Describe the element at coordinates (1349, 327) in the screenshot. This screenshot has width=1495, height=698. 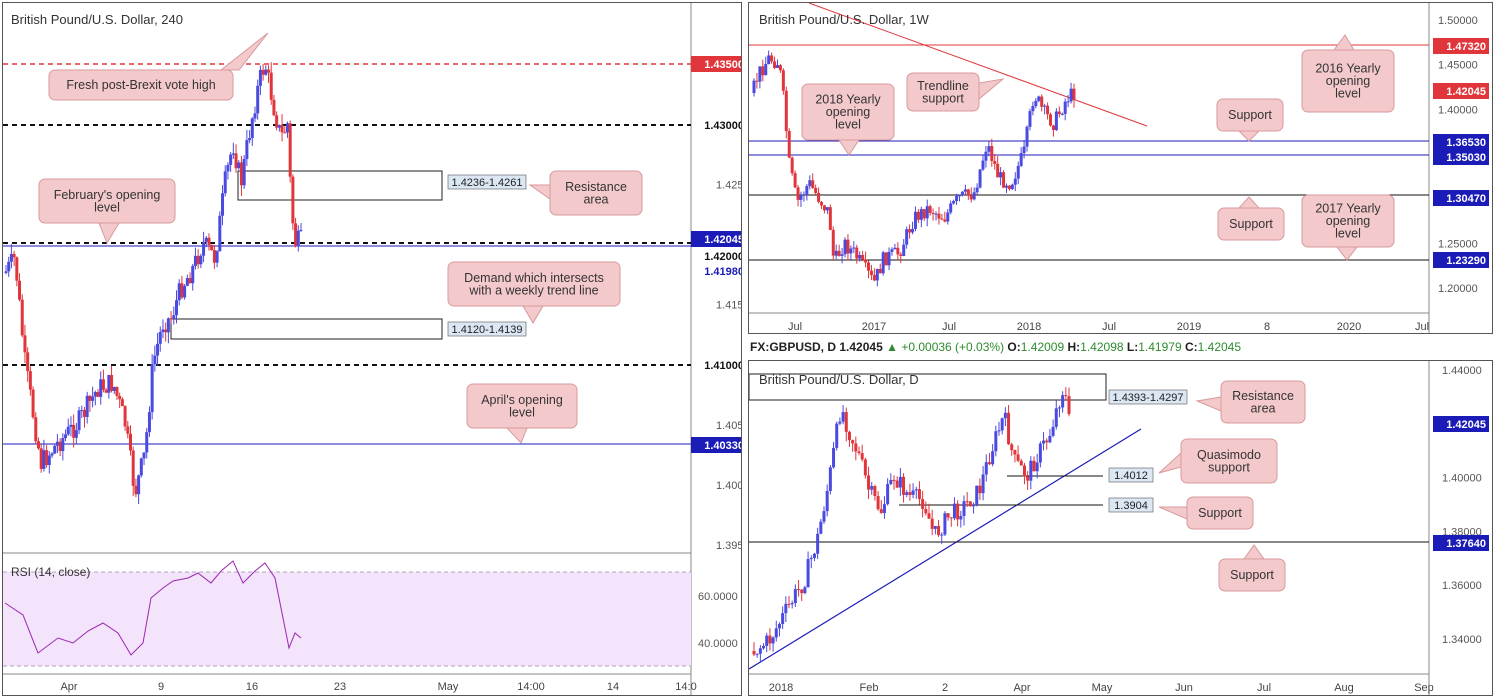
I see `x-tick-label: 2020` at that location.